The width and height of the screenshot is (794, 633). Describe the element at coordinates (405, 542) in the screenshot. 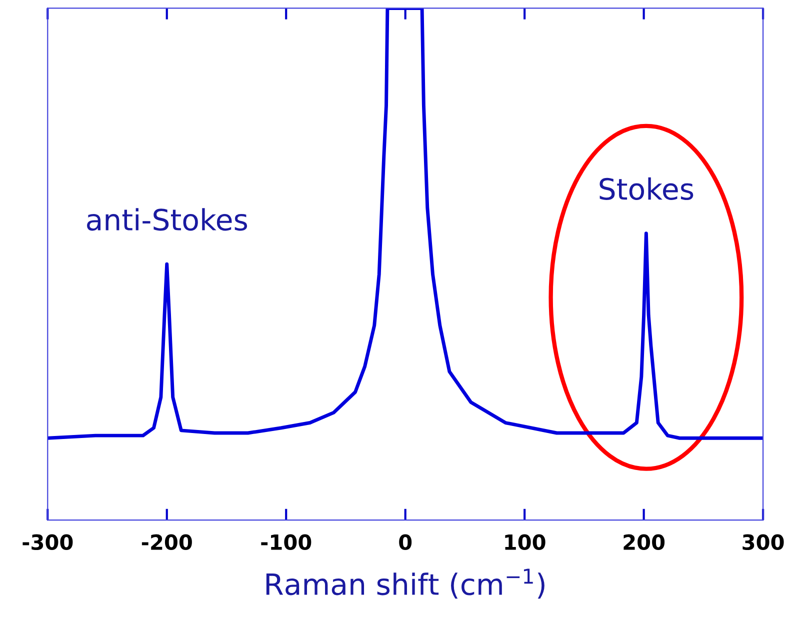

I see `x-tick-label: 0` at that location.